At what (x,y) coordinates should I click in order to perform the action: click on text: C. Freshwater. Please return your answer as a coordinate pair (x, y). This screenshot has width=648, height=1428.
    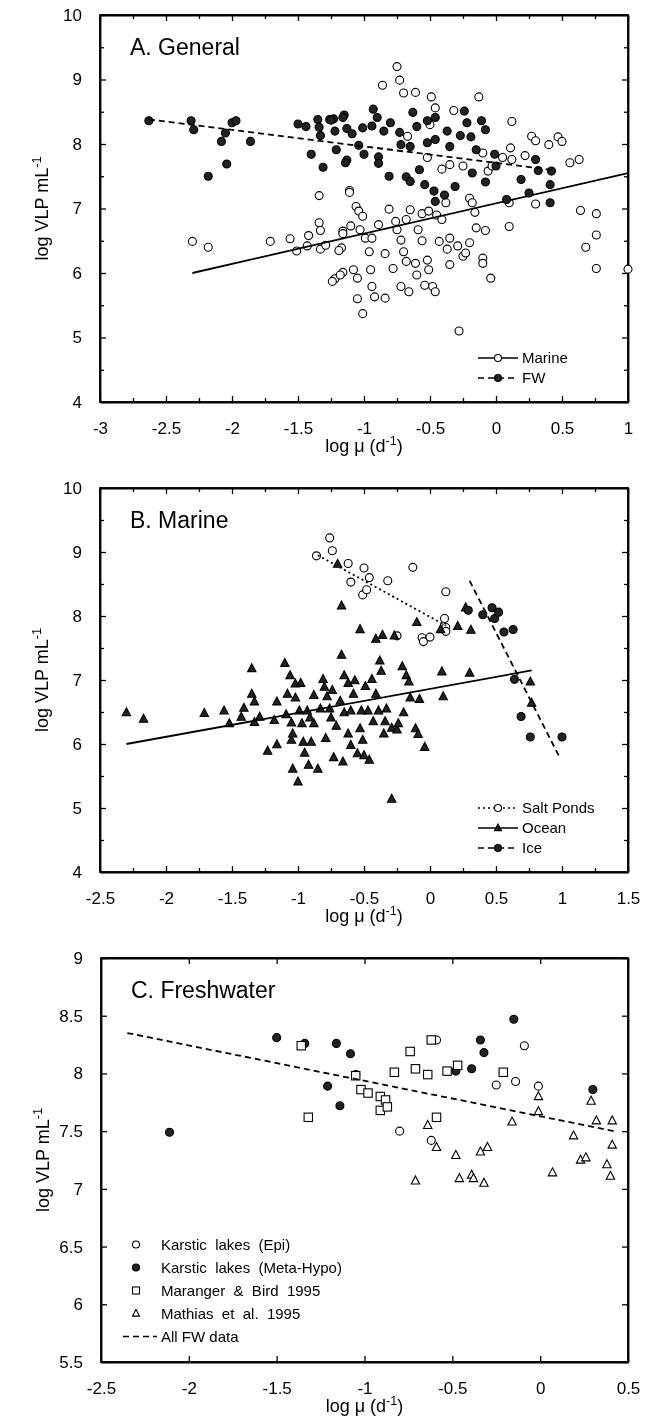
    Looking at the image, I should click on (203, 990).